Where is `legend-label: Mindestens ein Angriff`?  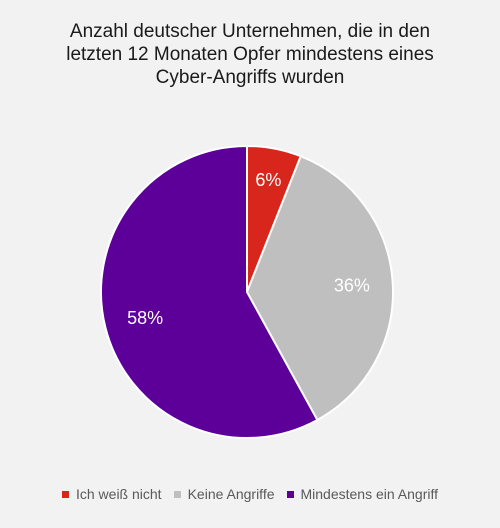
legend-label: Mindestens ein Angriff is located at coordinates (369, 494).